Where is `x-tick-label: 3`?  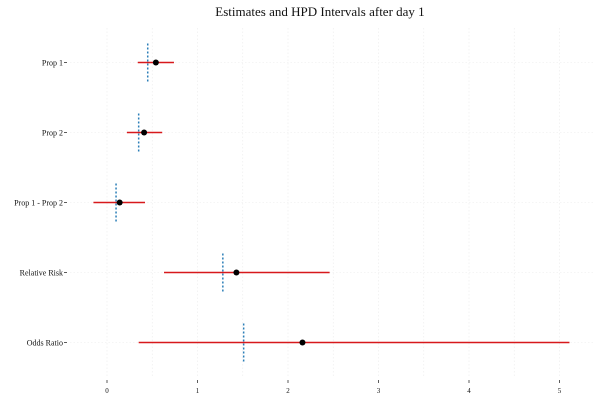
x-tick-label: 3 is located at coordinates (379, 391).